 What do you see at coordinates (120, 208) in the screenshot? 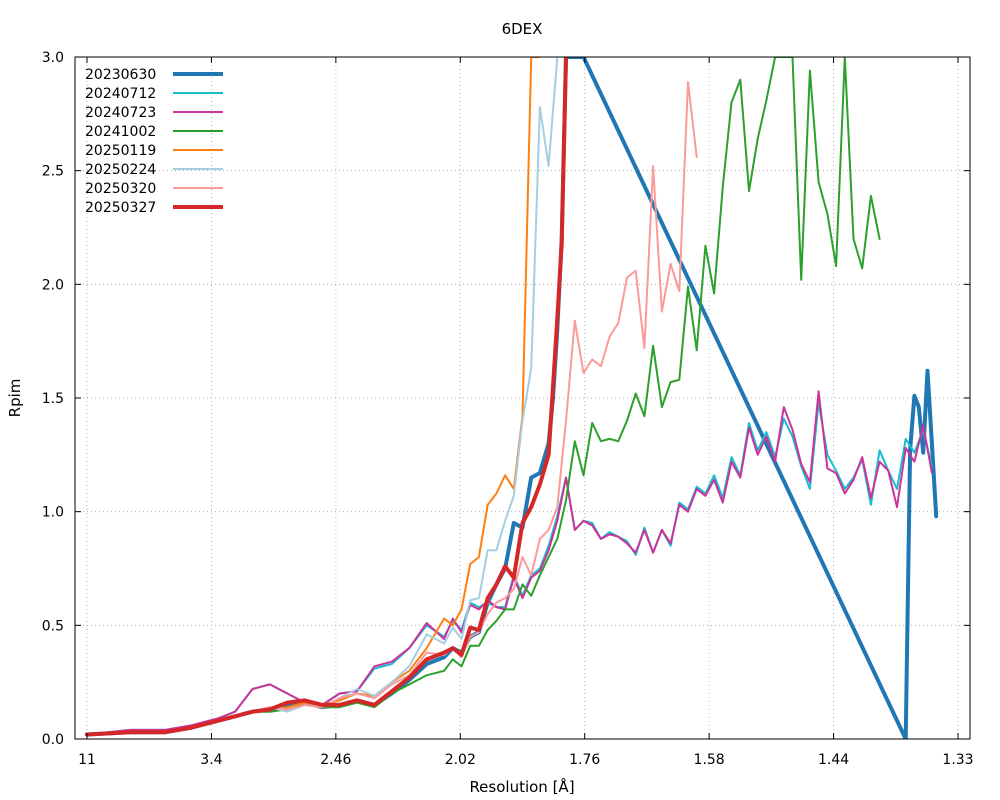
I see `legend-label: 20250327` at bounding box center [120, 208].